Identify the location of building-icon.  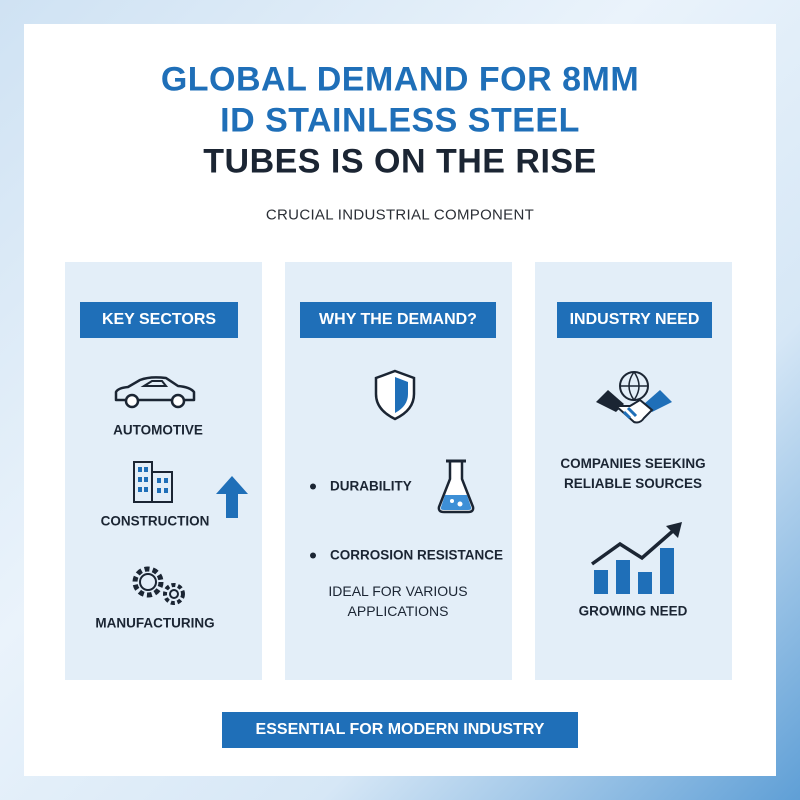
(153, 482).